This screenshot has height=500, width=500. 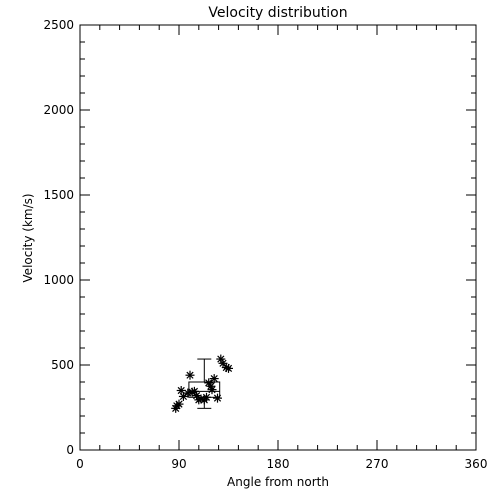 What do you see at coordinates (202, 383) in the screenshot?
I see `data-points` at bounding box center [202, 383].